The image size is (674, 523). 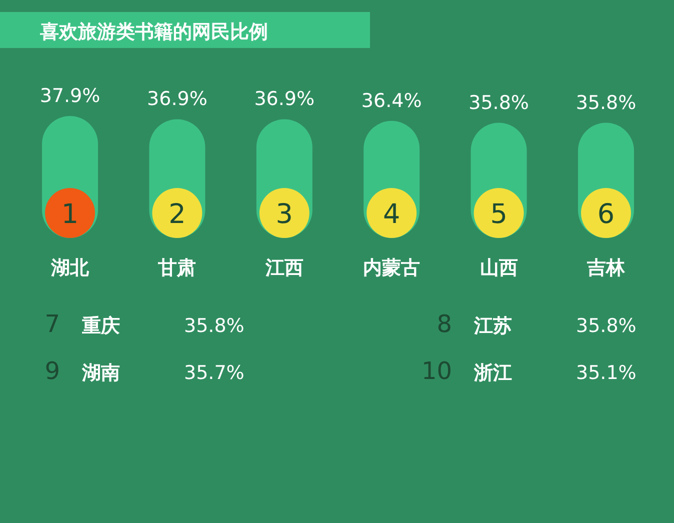 I want to click on x-tick-label: 山西, so click(x=499, y=268).